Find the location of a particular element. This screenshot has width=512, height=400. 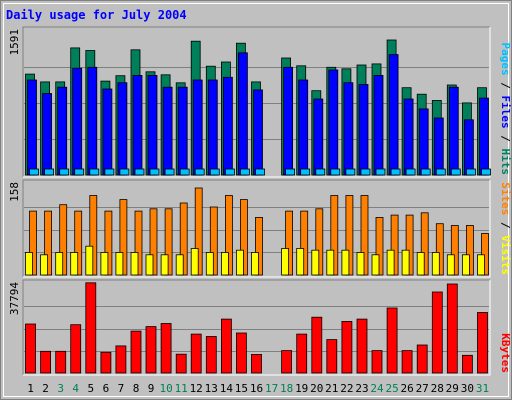

x-tick-label: 15 is located at coordinates (241, 388).